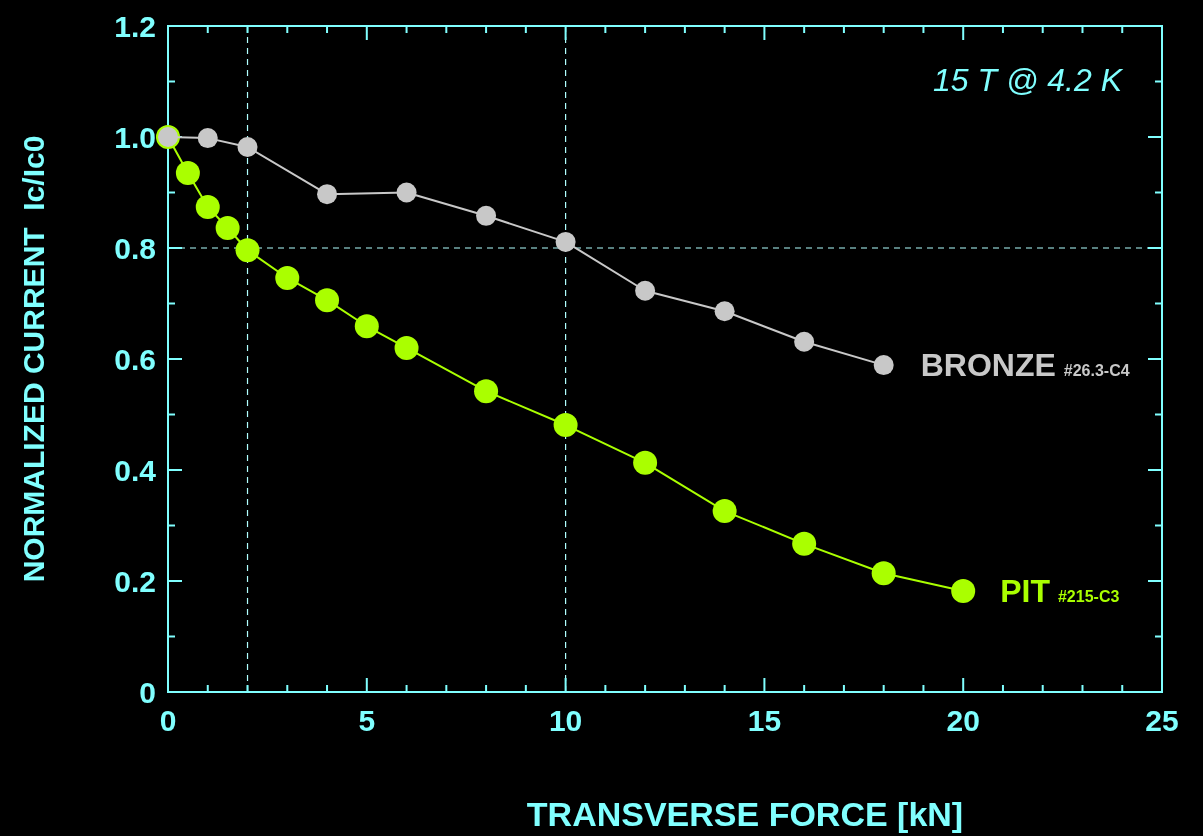 Image resolution: width=1203 pixels, height=836 pixels. Describe the element at coordinates (135, 26) in the screenshot. I see `y-tick-label: 1.2` at that location.